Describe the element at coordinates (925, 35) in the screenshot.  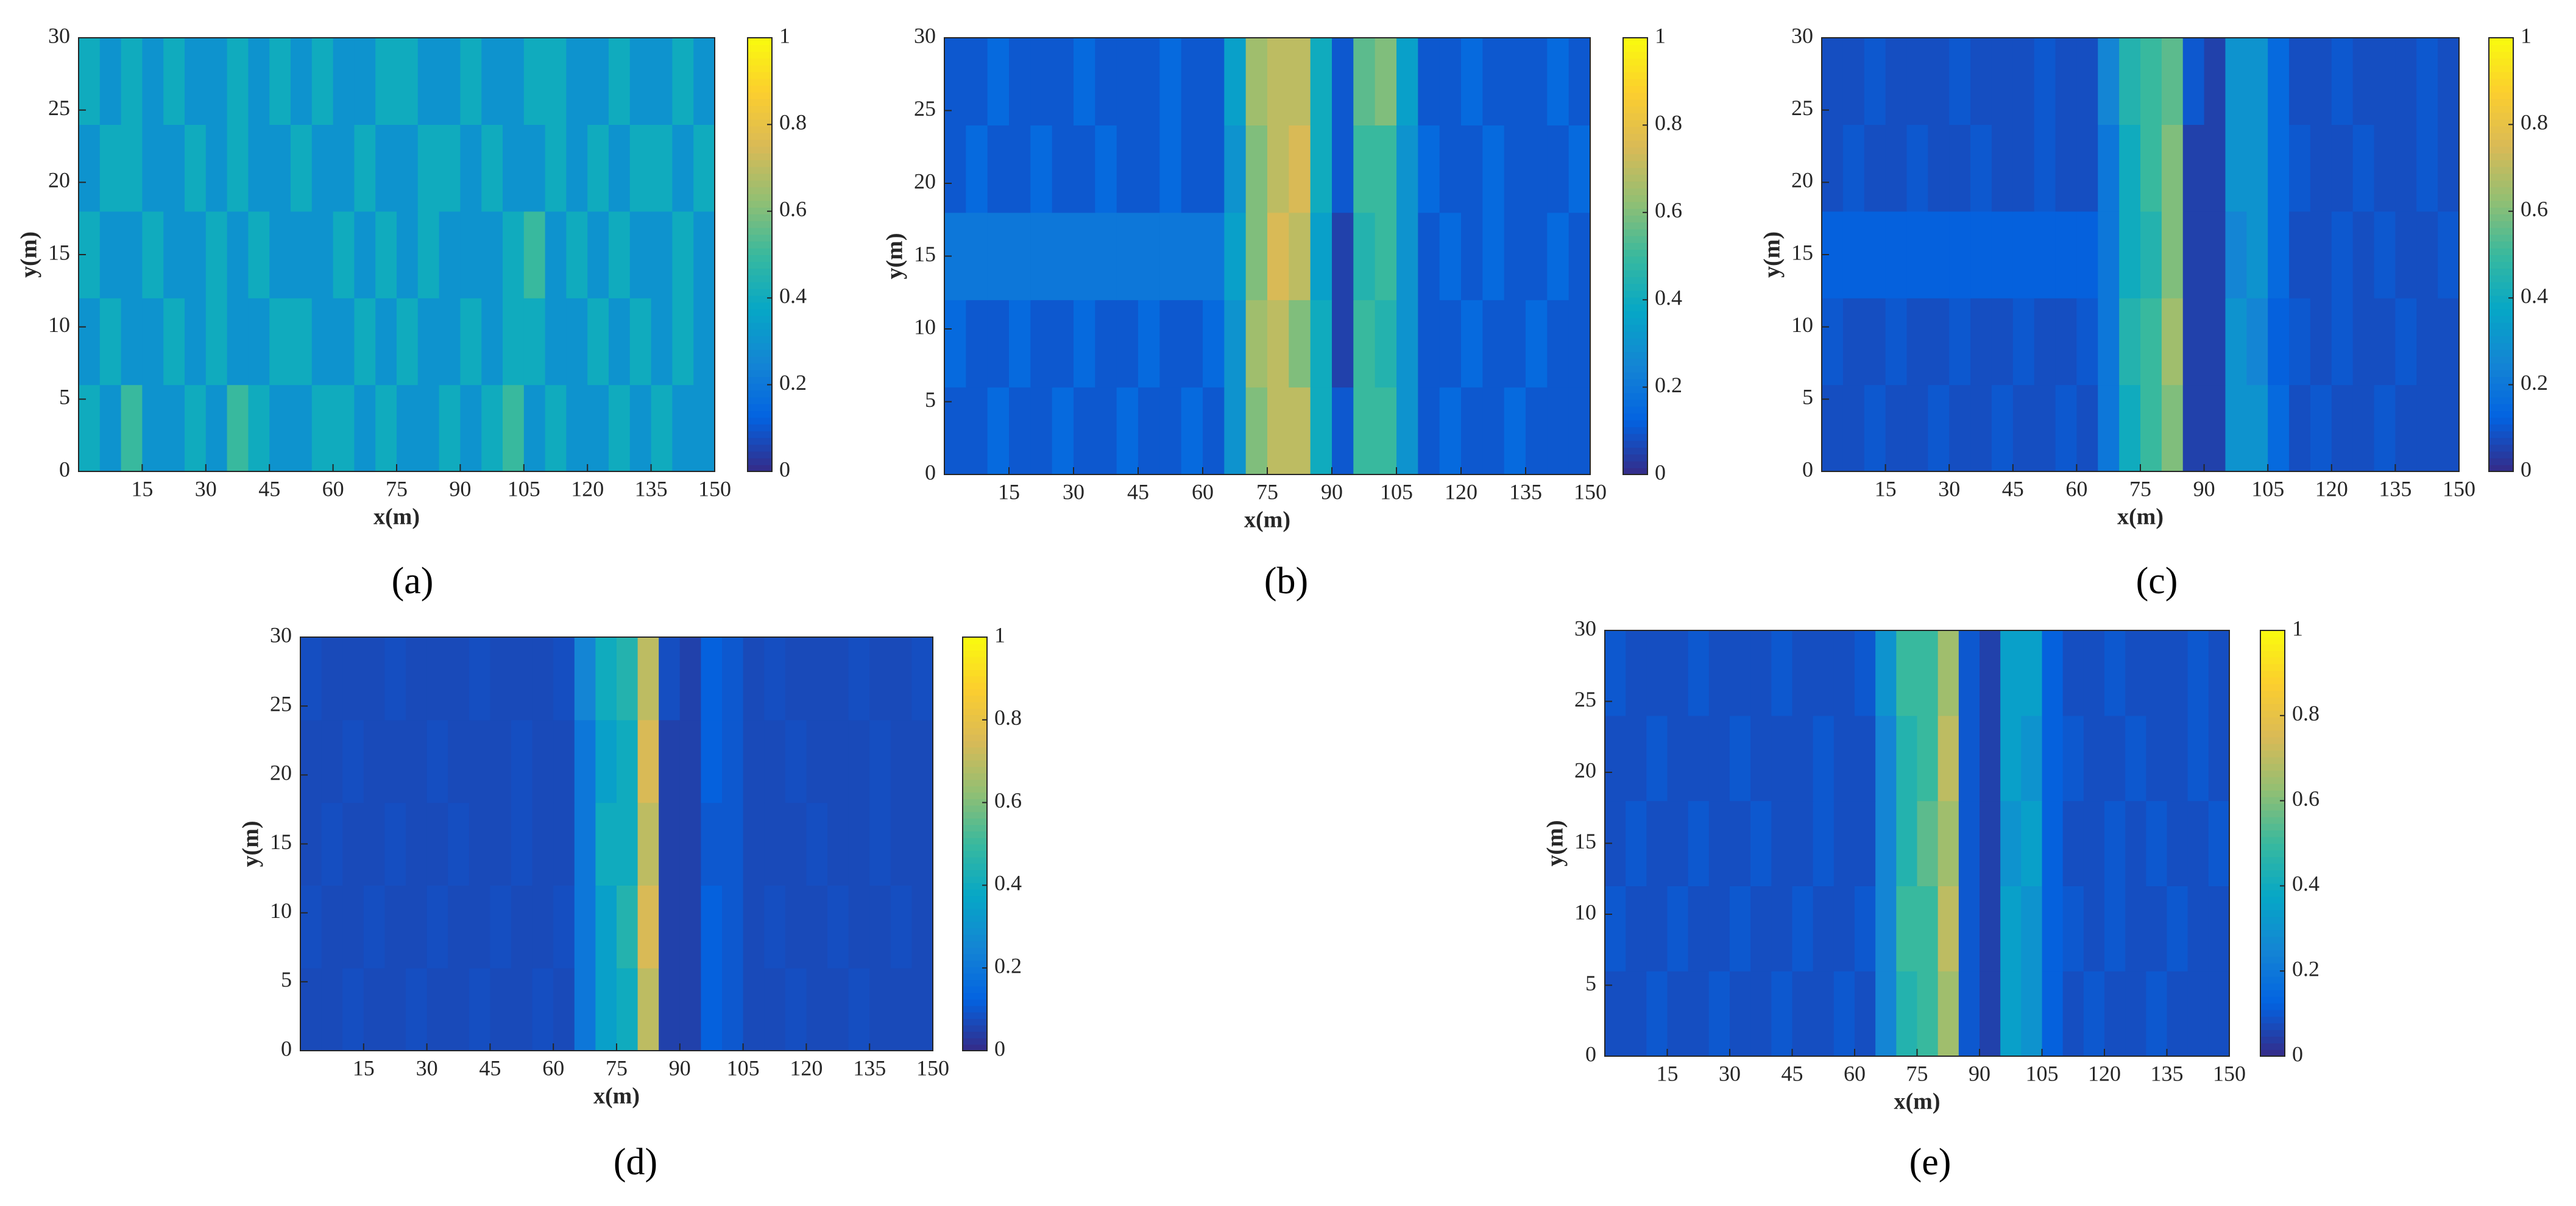
I see `y-tick-label: 30` at that location.